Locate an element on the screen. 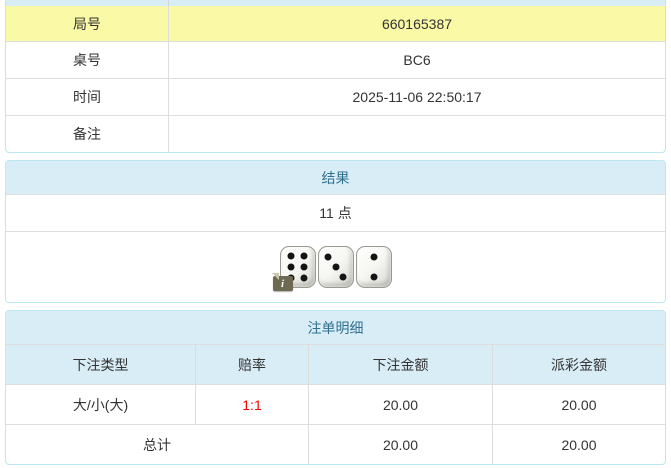  col-header-bet-amount: 下注金额 is located at coordinates (401, 364).